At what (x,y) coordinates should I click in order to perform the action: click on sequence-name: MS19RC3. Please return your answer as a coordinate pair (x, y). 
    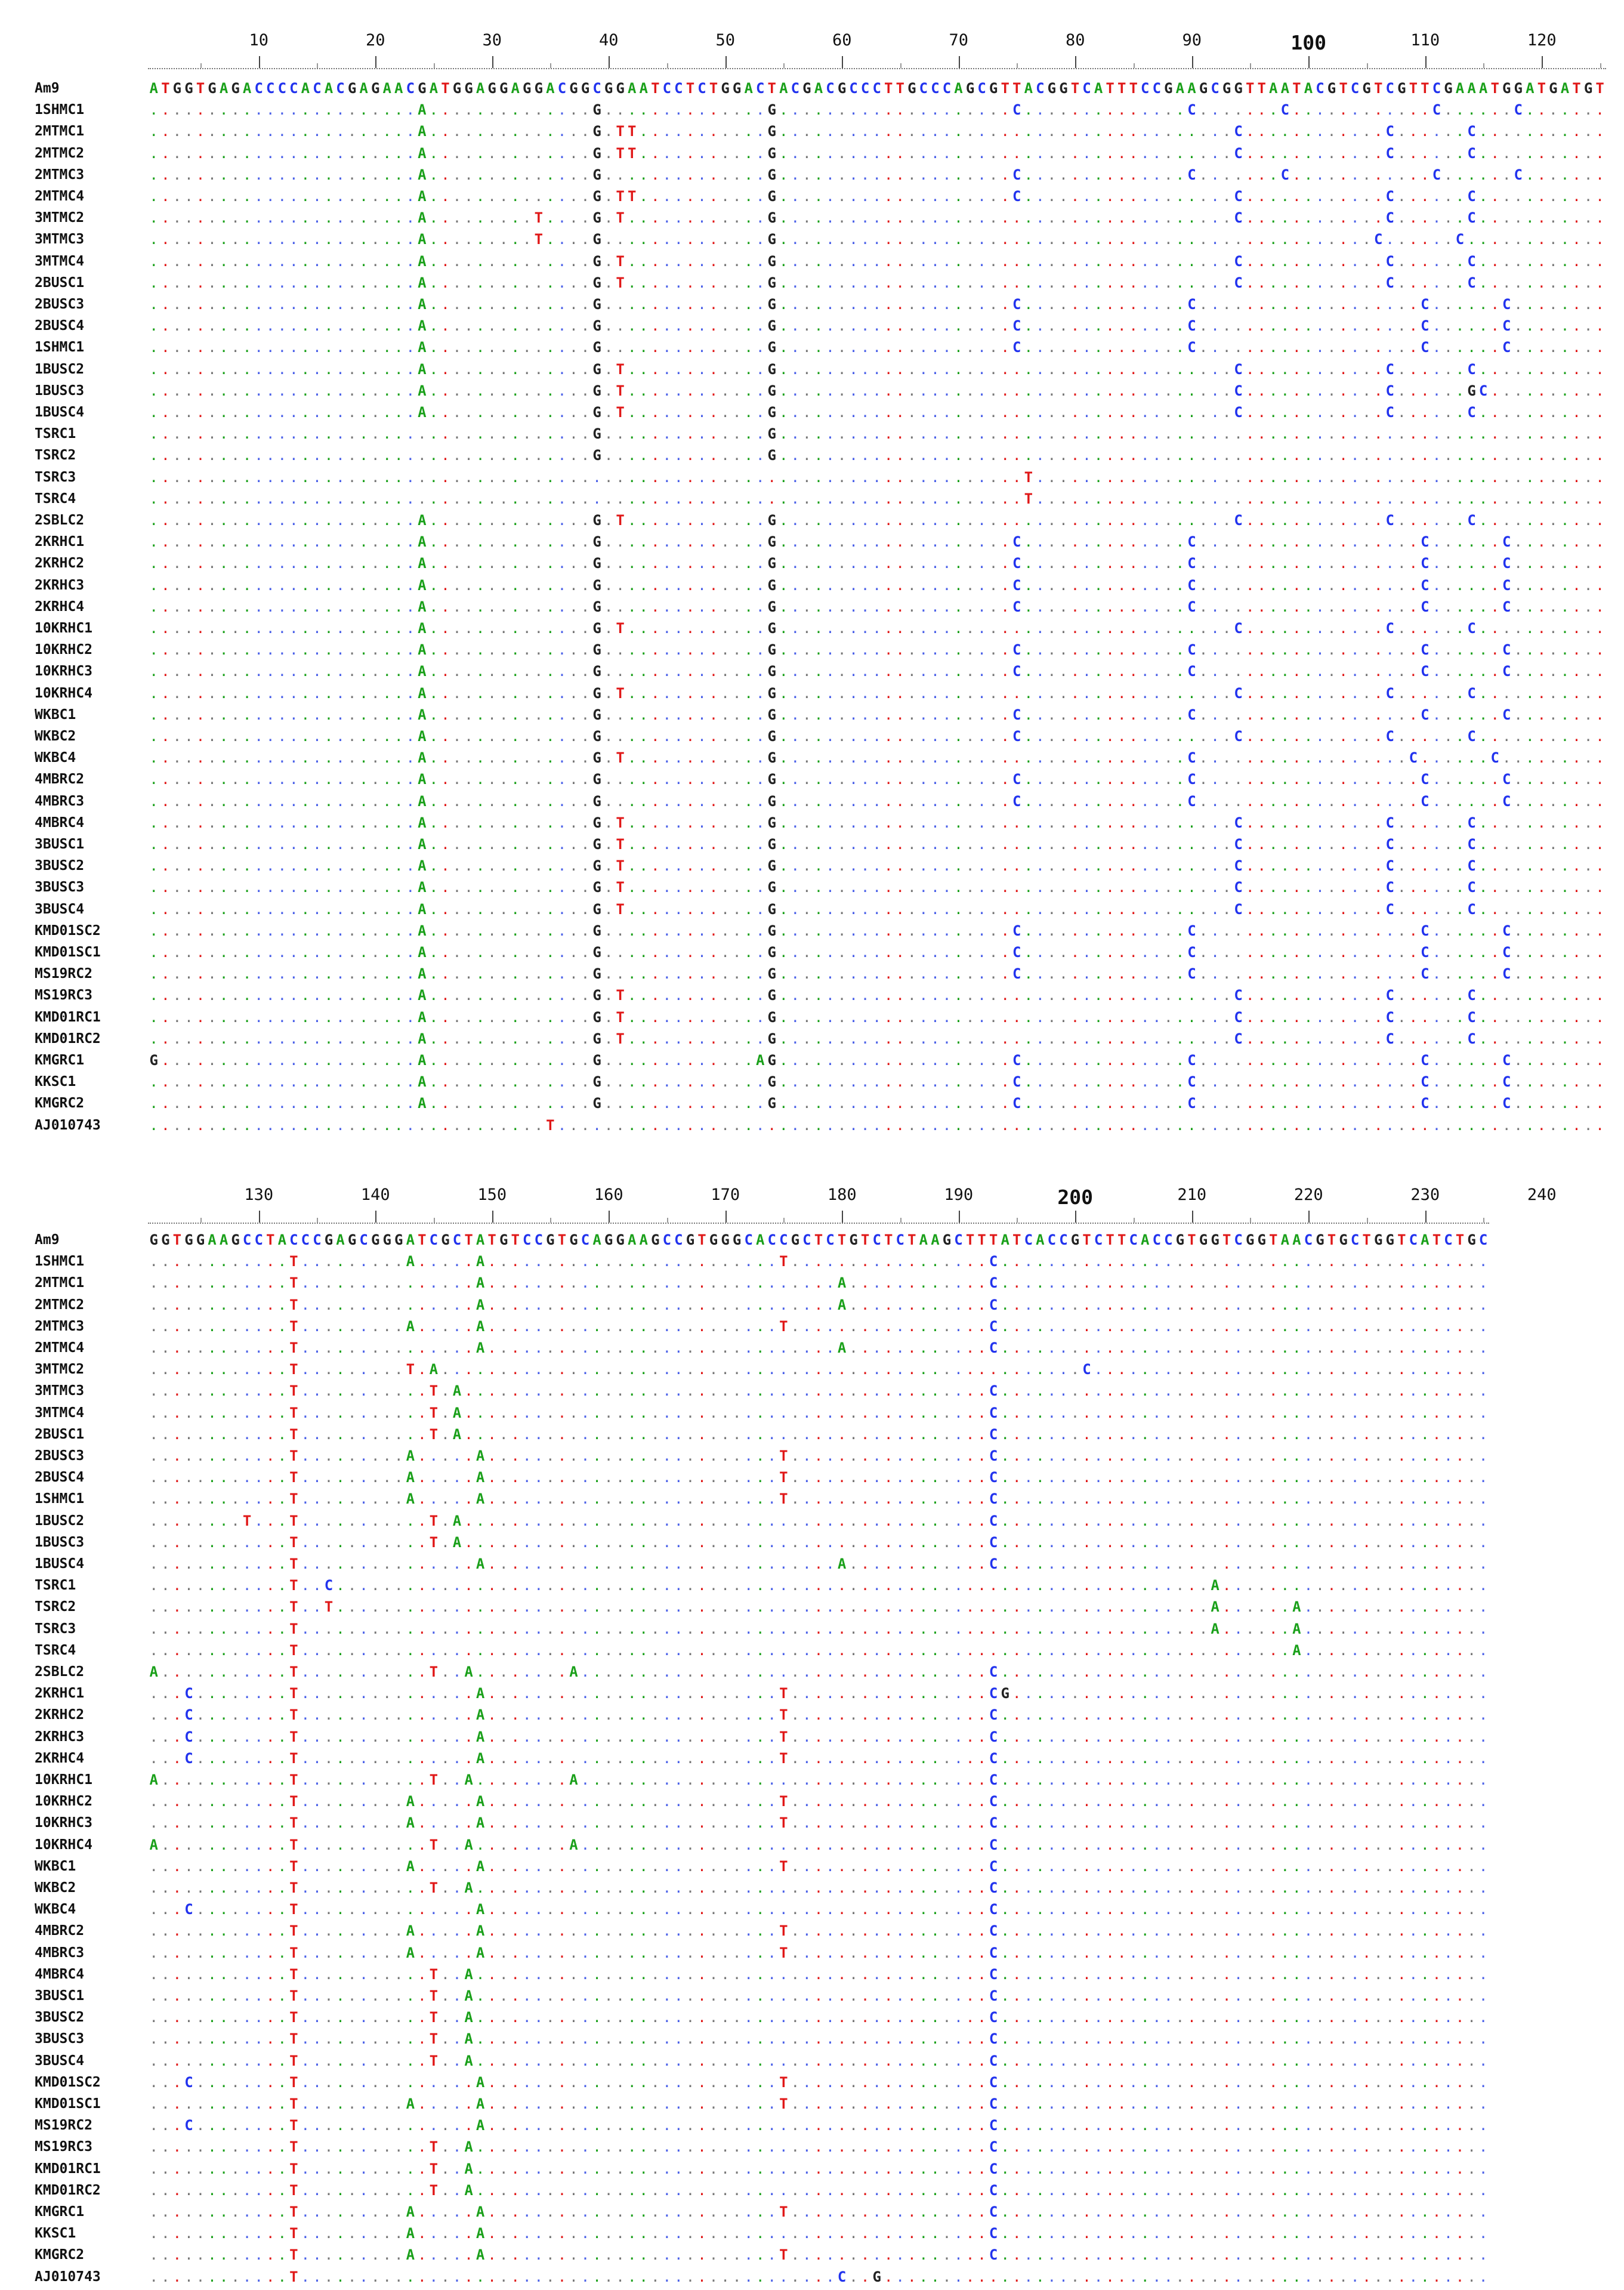
    Looking at the image, I should click on (63, 995).